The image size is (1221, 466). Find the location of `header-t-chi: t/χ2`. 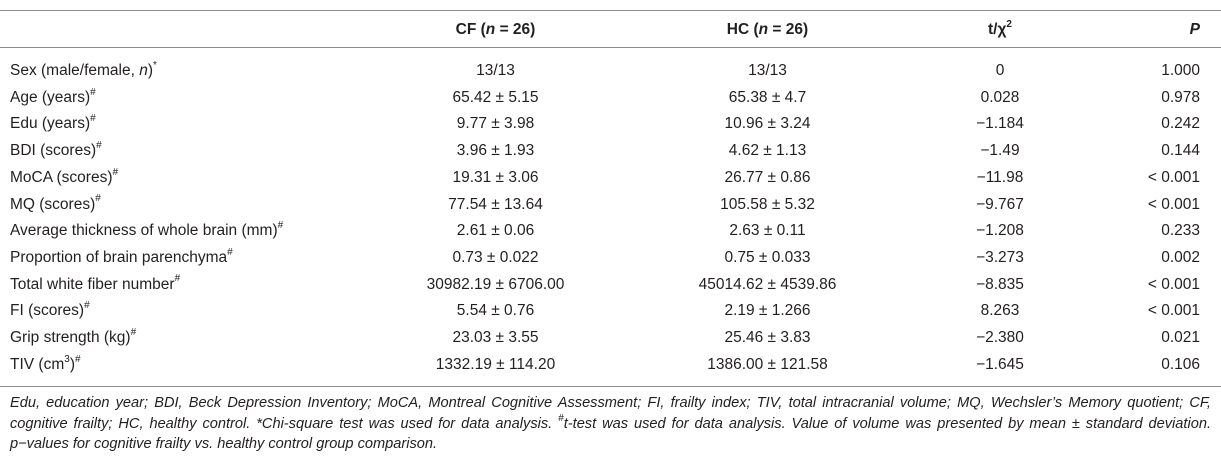

header-t-chi: t/χ2 is located at coordinates (1000, 28).